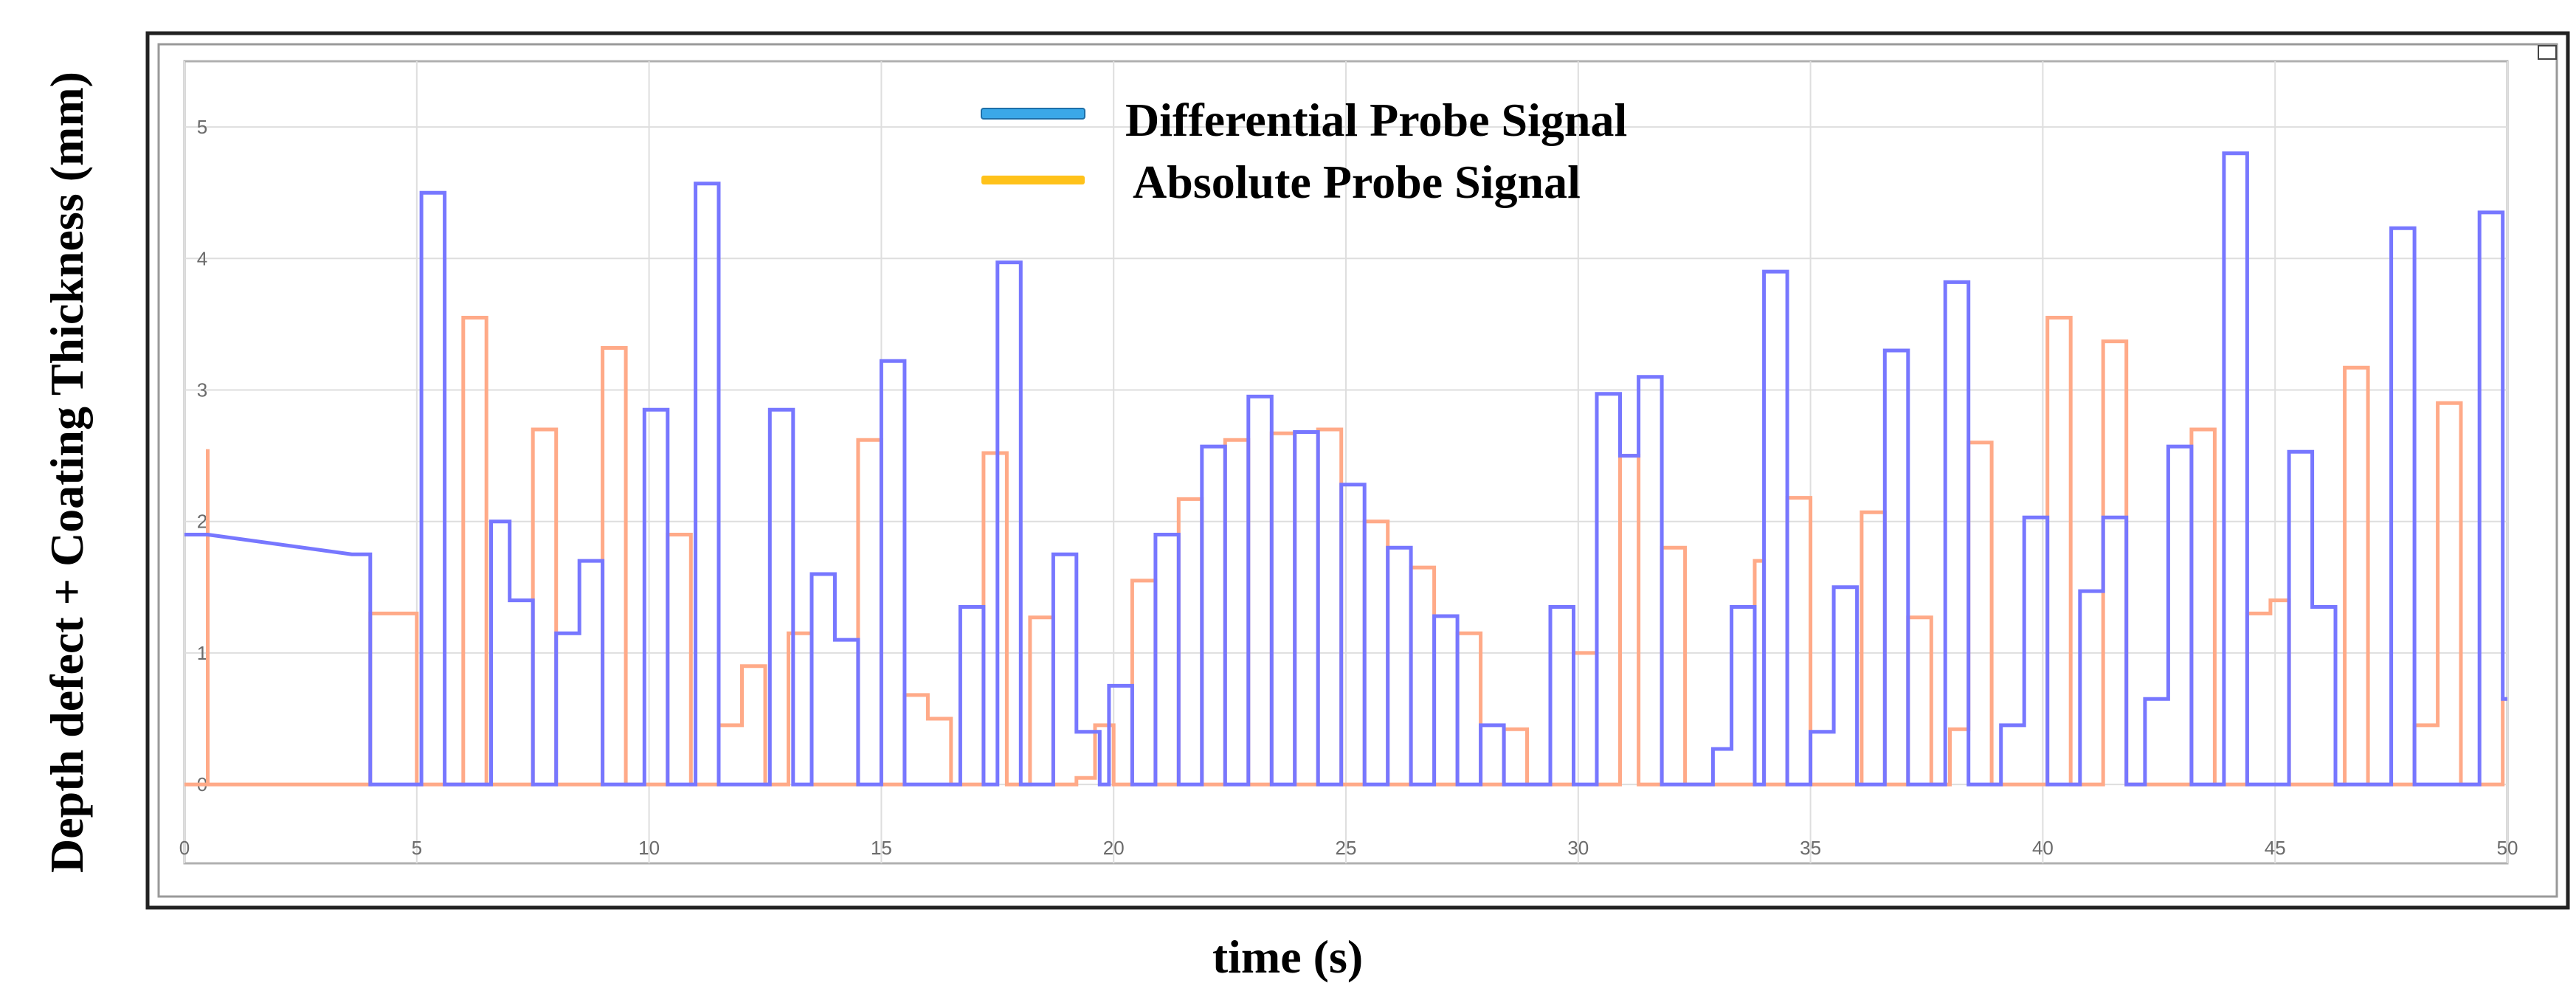 This screenshot has height=1005, width=2576. I want to click on y-tick-label: 5, so click(202, 127).